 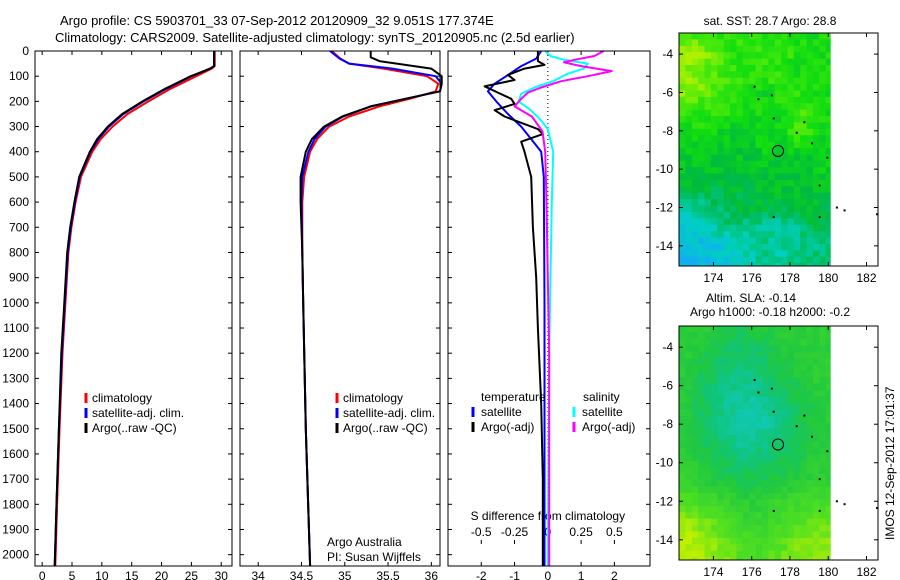 I want to click on x-tick-label: 35, so click(x=345, y=574).